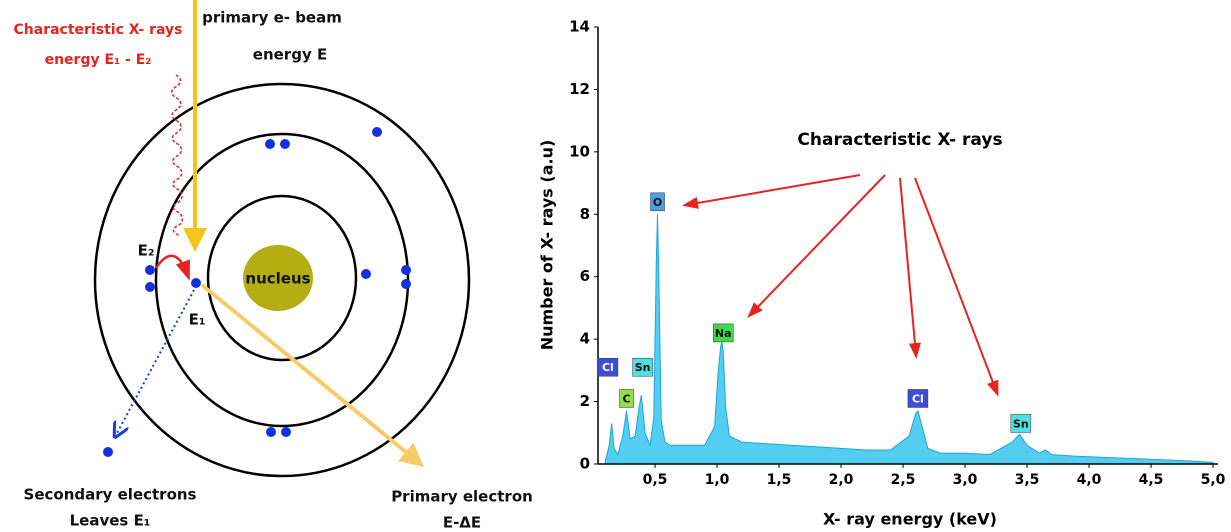 Image resolution: width=1231 pixels, height=532 pixels. Describe the element at coordinates (462, 523) in the screenshot. I see `primary-sub: E-ΔE` at that location.